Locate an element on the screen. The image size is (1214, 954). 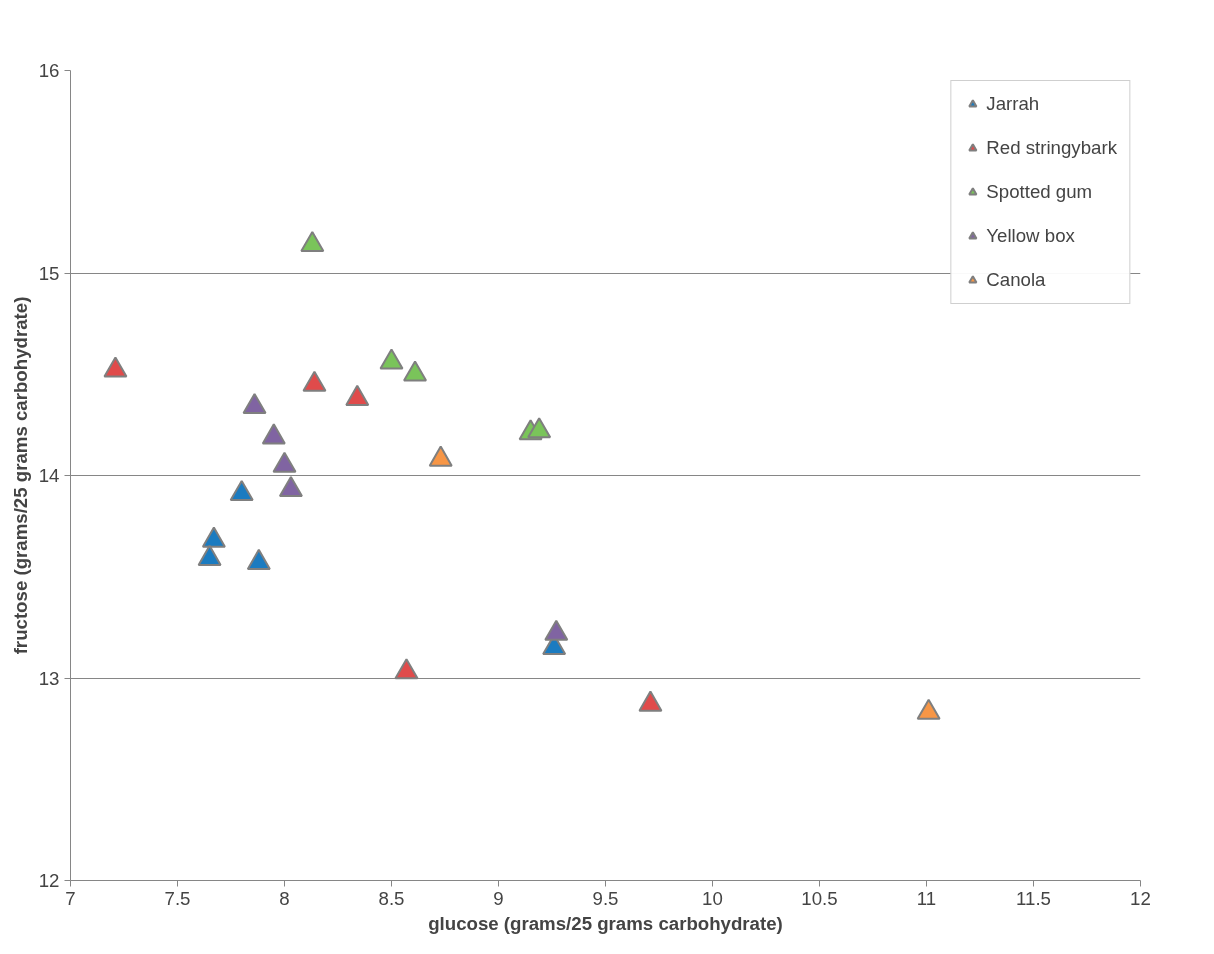
x-tick-label: 9 is located at coordinates (498, 898).